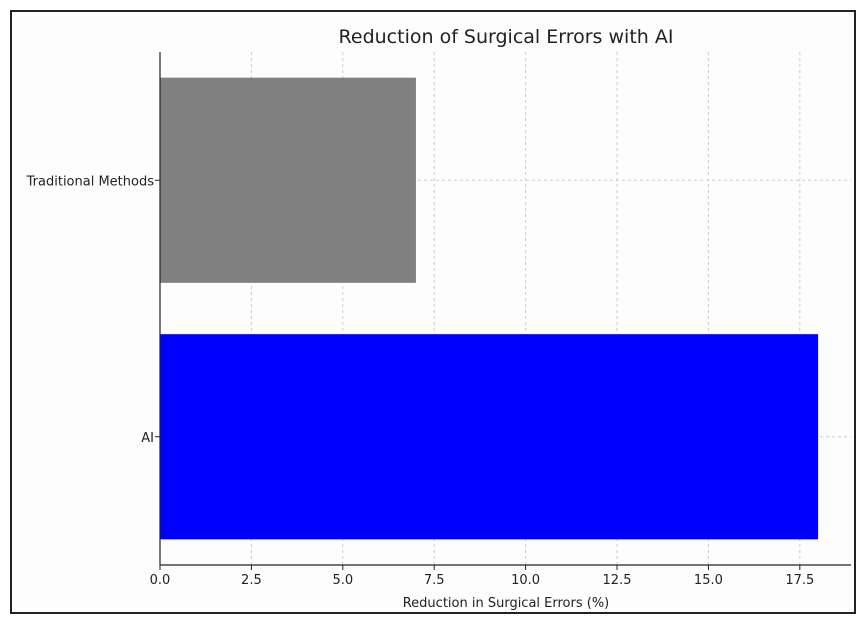 The width and height of the screenshot is (868, 626). I want to click on x-tick-label: 0.0, so click(160, 580).